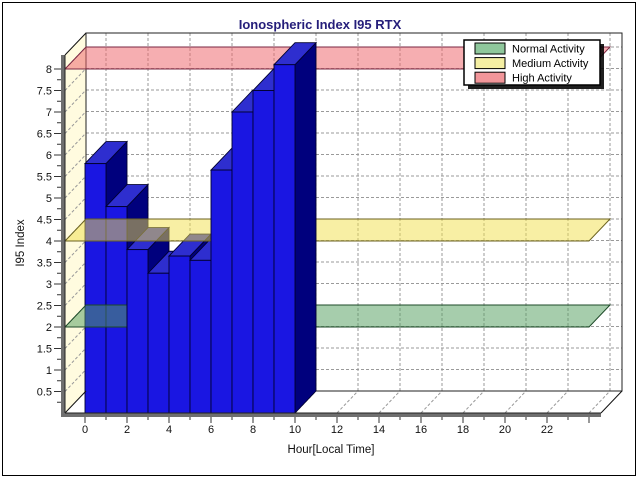  What do you see at coordinates (49, 242) in the screenshot?
I see `y-tick-label: 4` at bounding box center [49, 242].